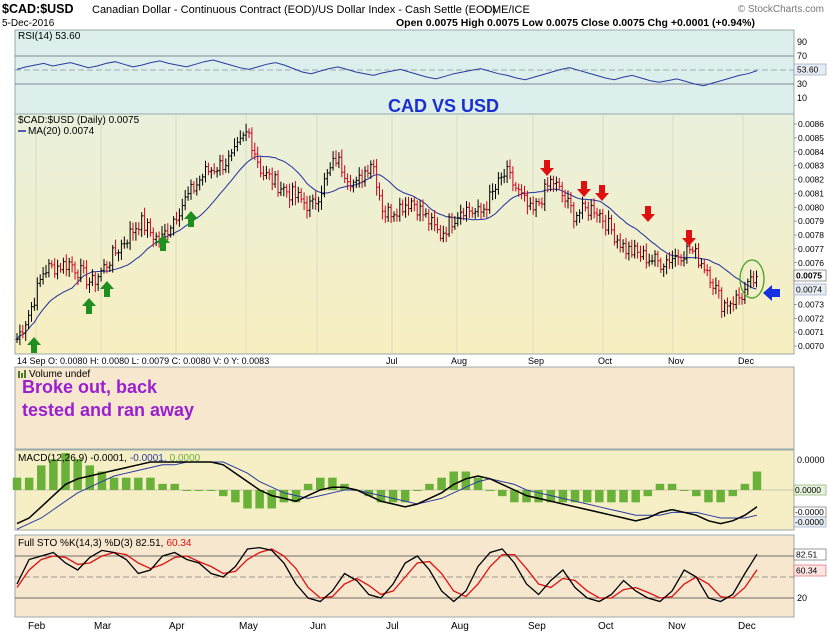  I want to click on x-month-may: May, so click(248, 626).